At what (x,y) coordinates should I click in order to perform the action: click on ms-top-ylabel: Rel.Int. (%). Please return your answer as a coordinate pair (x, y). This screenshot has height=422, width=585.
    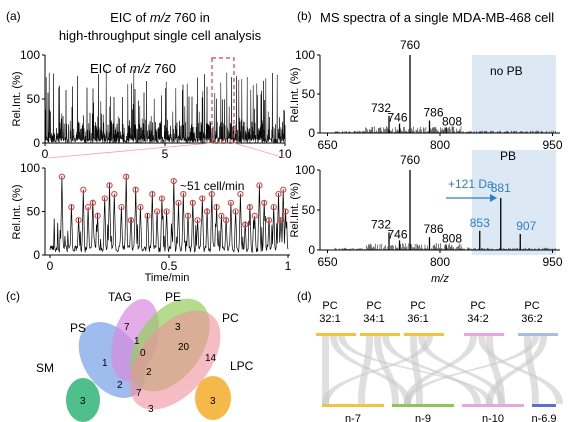
    Looking at the image, I should click on (295, 94).